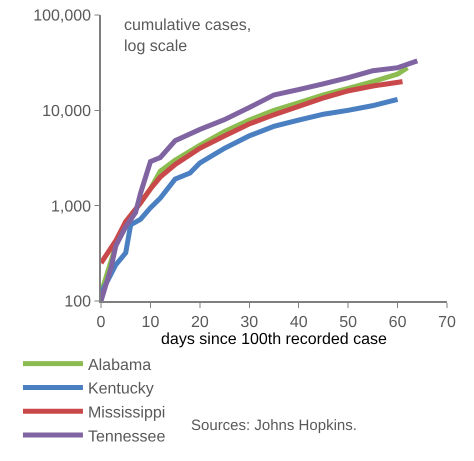 This screenshot has width=474, height=461. What do you see at coordinates (299, 322) in the screenshot?
I see `x-tick-label: 40` at bounding box center [299, 322].